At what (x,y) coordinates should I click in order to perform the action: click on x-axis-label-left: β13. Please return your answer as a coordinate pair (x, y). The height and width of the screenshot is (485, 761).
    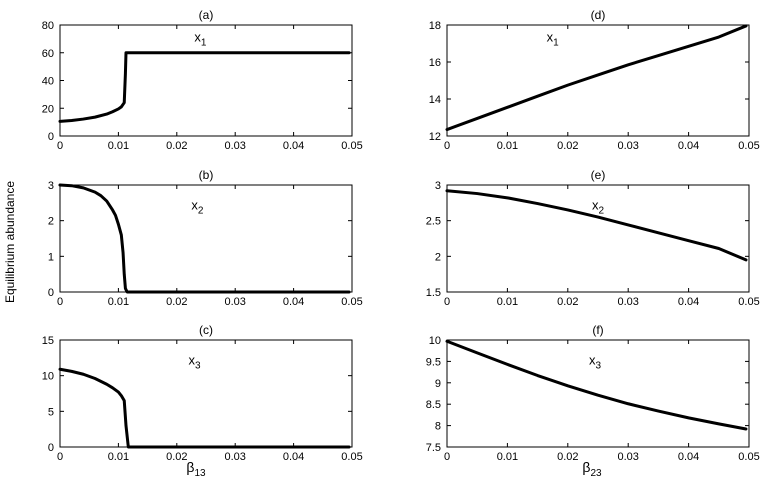
    Looking at the image, I should click on (196, 469).